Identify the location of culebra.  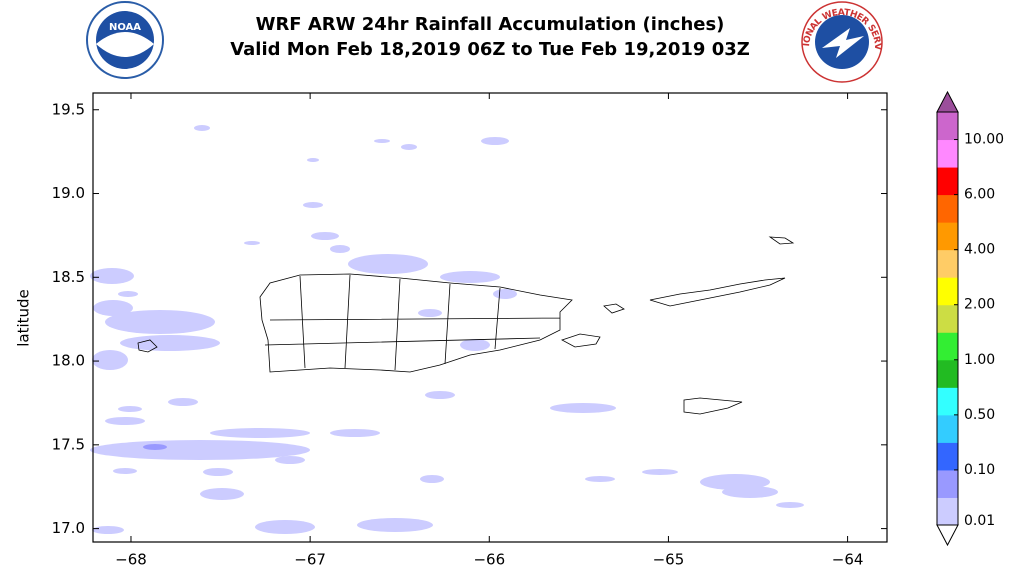
(614, 308).